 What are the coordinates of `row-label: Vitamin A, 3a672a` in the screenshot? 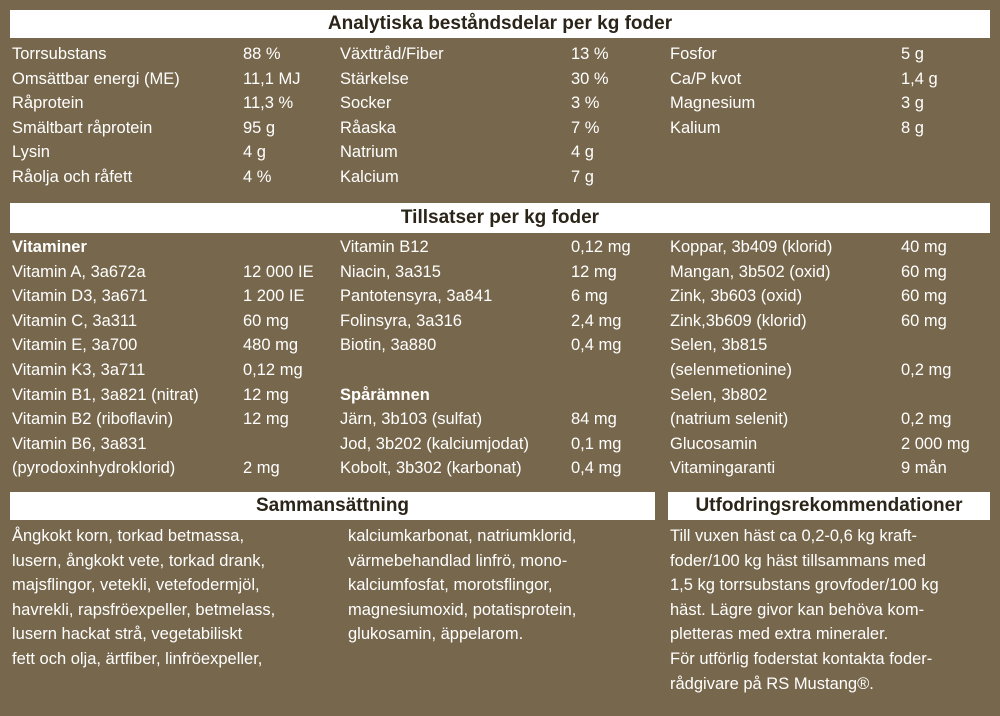 It's located at (79, 271).